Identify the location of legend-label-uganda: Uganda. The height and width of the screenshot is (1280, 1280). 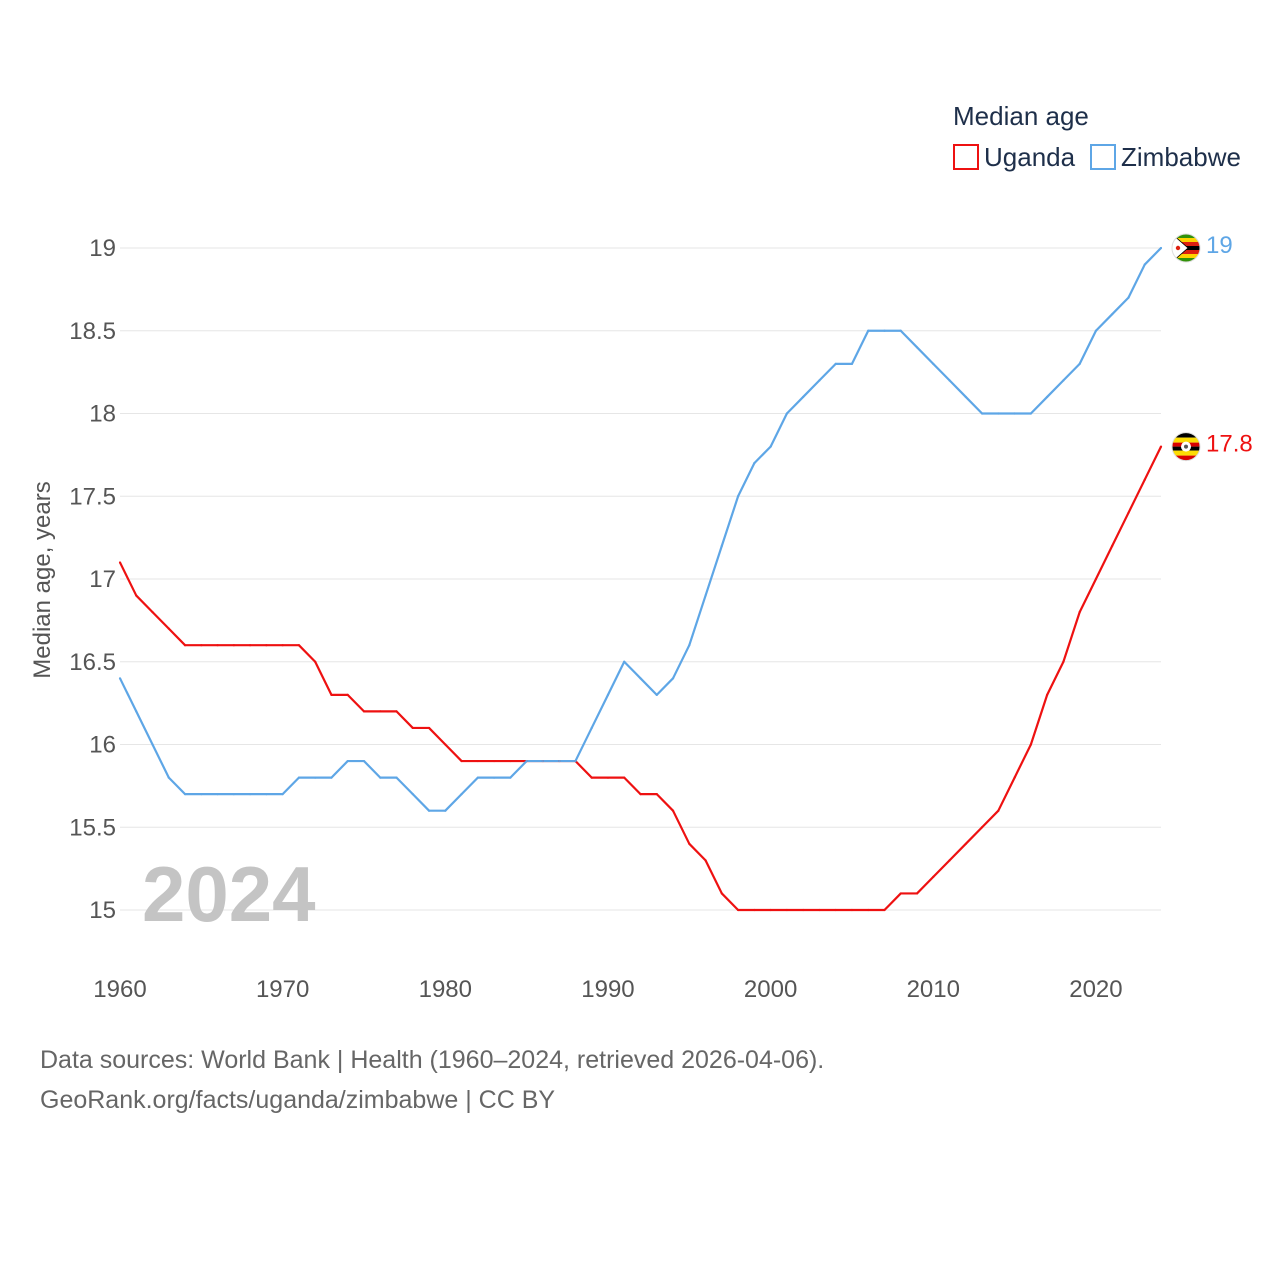
(1030, 157).